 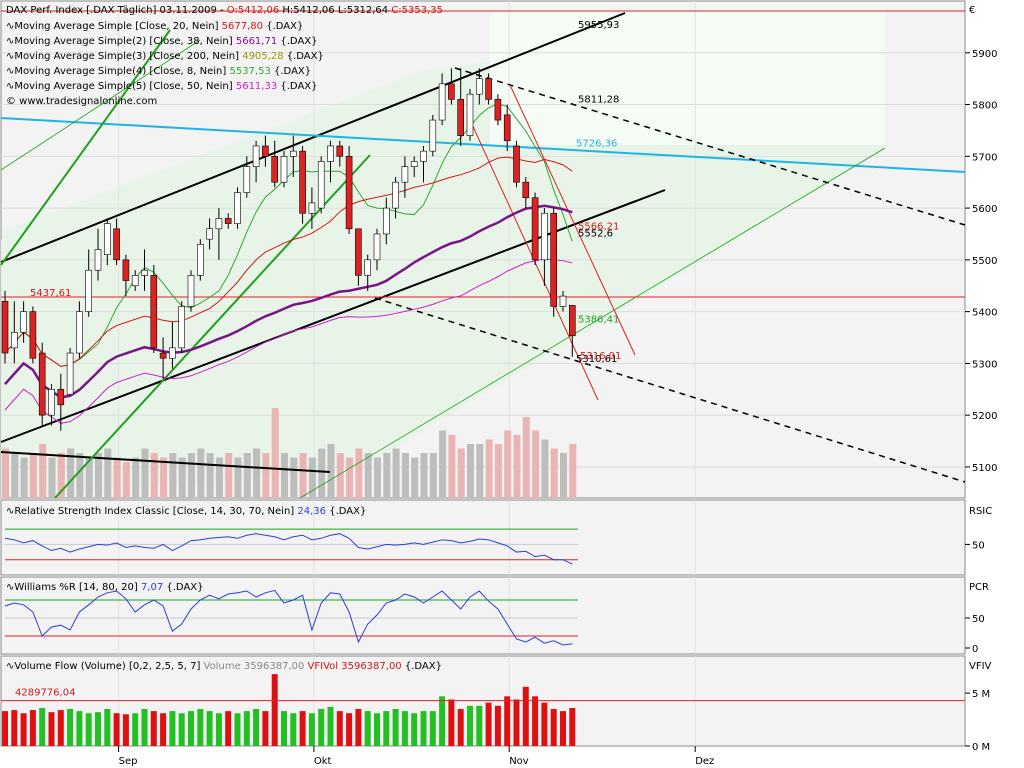 I want to click on price-annotation: 5437,61, so click(x=50, y=293).